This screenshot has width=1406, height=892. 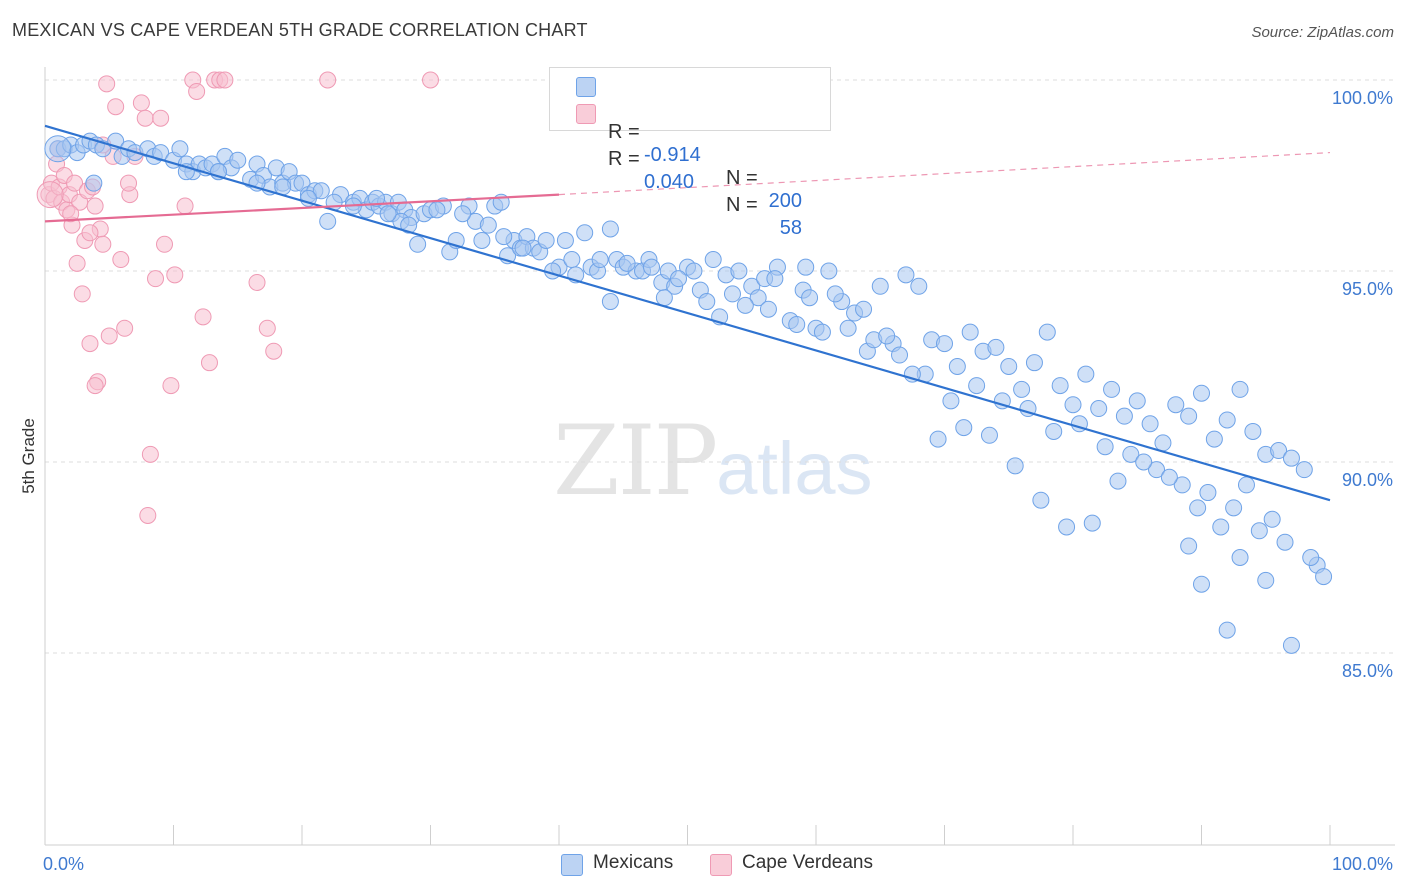 I want to click on n-value: 58, so click(x=790, y=228).